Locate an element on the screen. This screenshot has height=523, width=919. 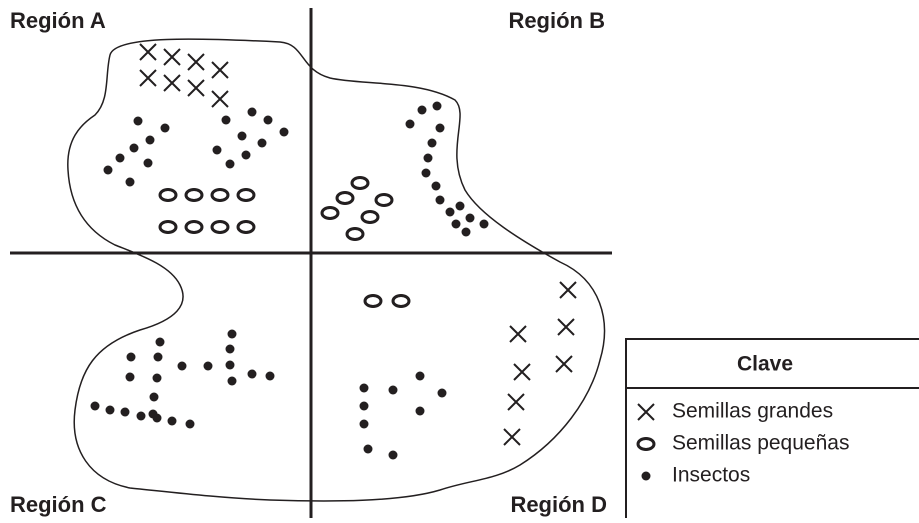
key-item: Semillas pequeñas is located at coordinates (760, 443).